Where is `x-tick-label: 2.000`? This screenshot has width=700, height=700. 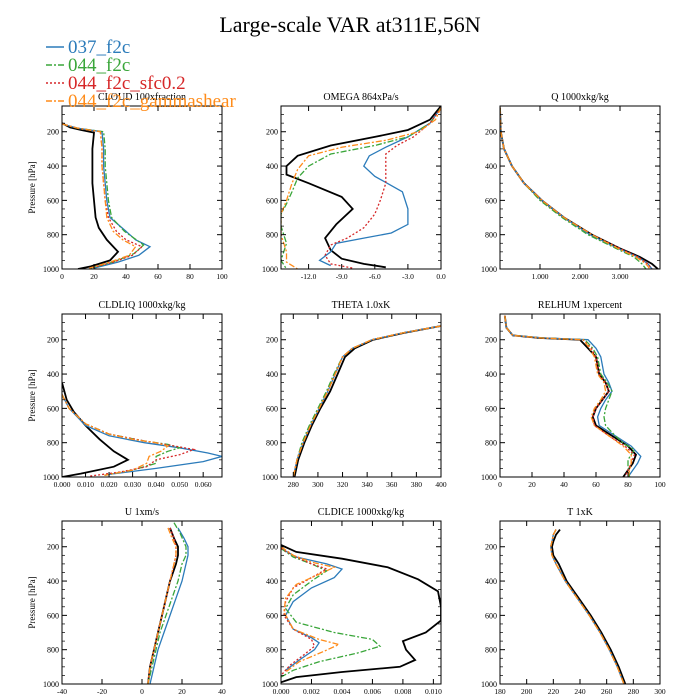 x-tick-label: 2.000 is located at coordinates (580, 276).